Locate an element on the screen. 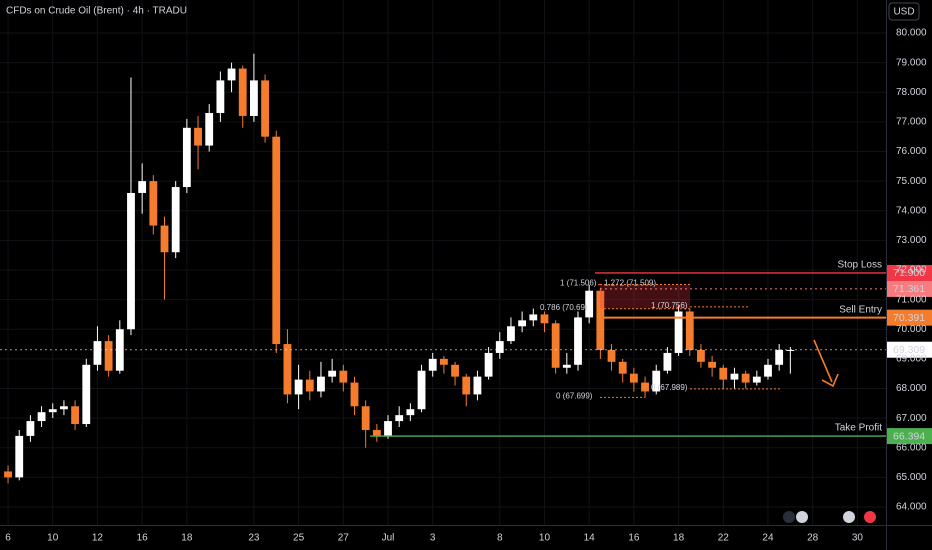  y-tick-label: 79.000 is located at coordinates (911, 62).